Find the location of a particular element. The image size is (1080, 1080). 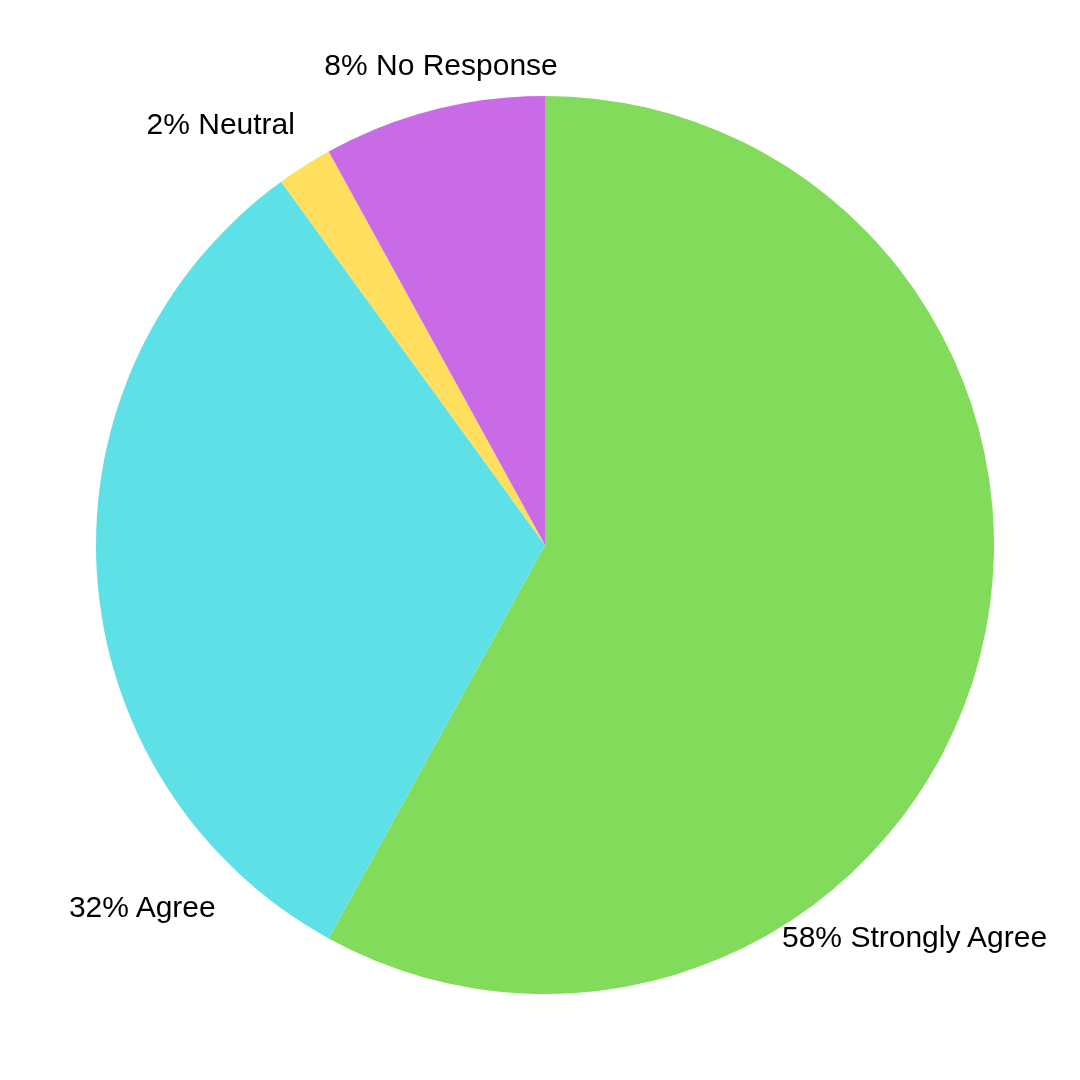

slice-label: 2% Neutral is located at coordinates (220, 124).